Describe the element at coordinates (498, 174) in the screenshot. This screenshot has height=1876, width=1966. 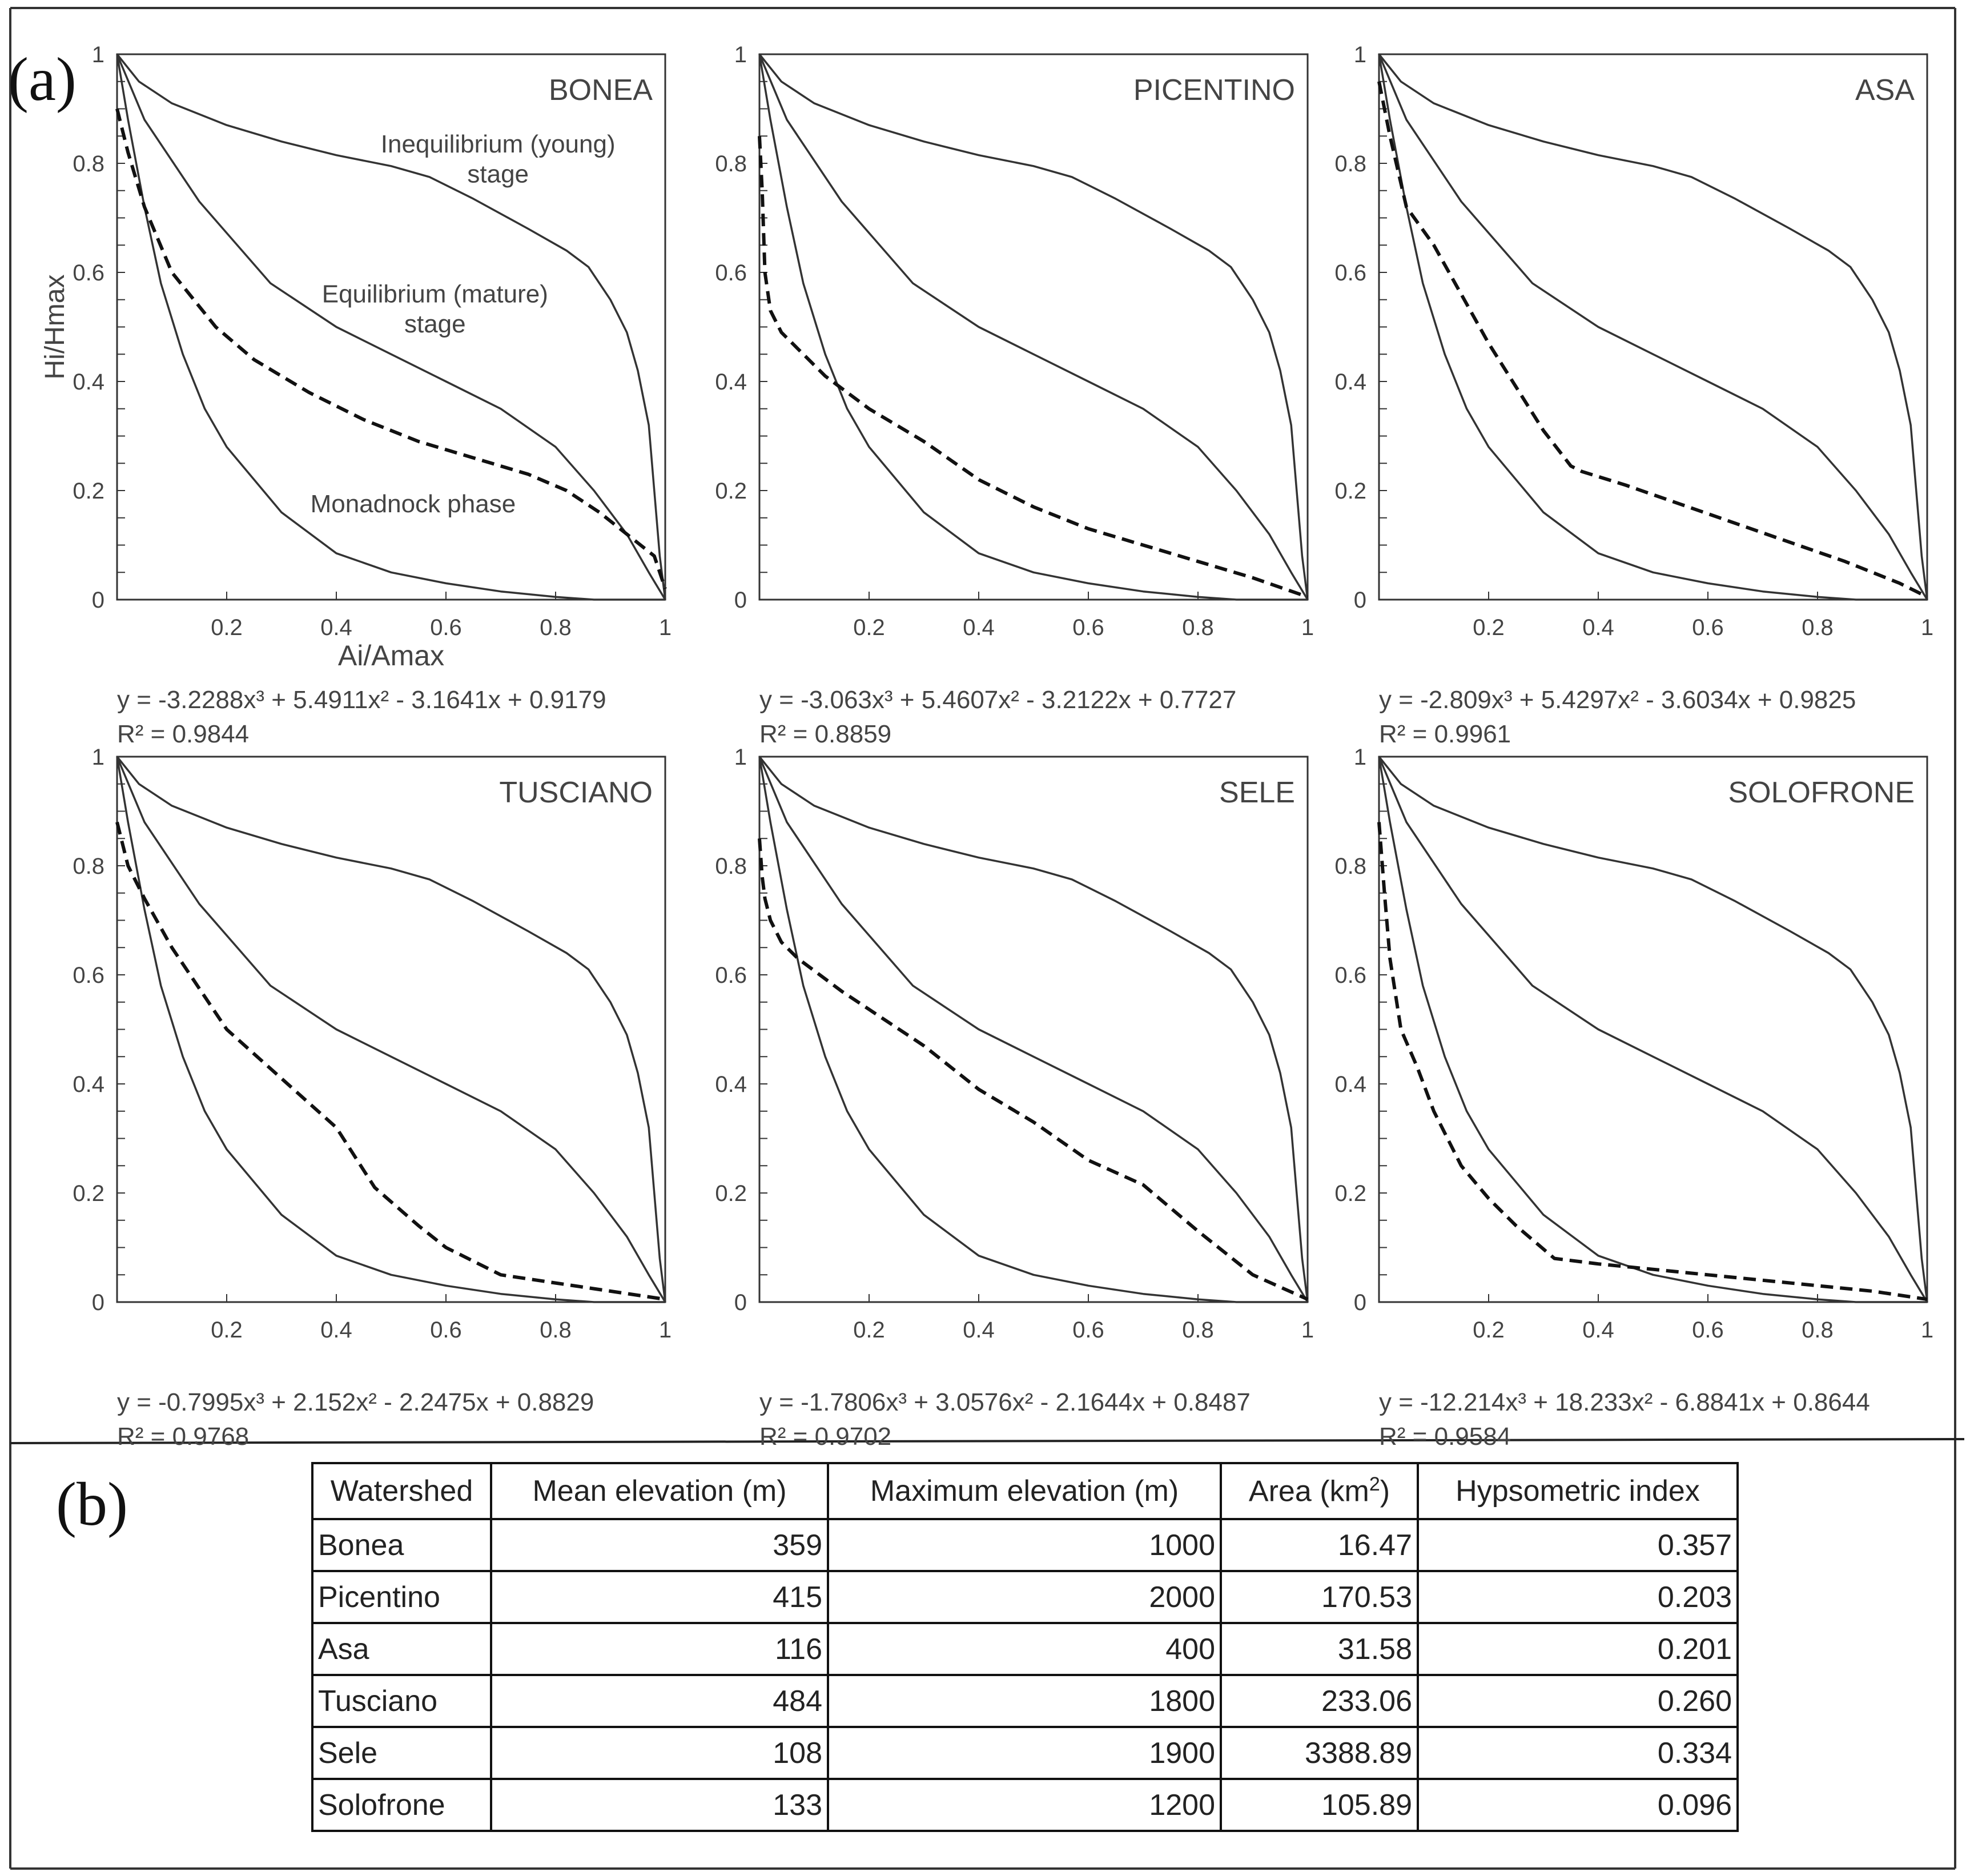
I see `annotation-young-line2: stage` at that location.